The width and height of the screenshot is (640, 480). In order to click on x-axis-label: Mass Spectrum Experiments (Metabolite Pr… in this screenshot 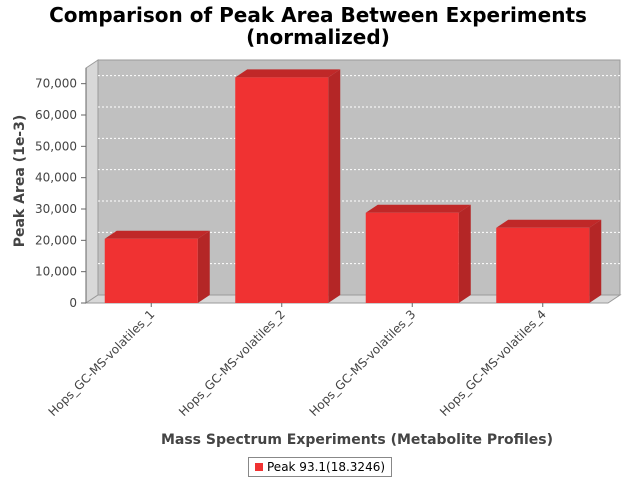, I will do `click(357, 440)`.